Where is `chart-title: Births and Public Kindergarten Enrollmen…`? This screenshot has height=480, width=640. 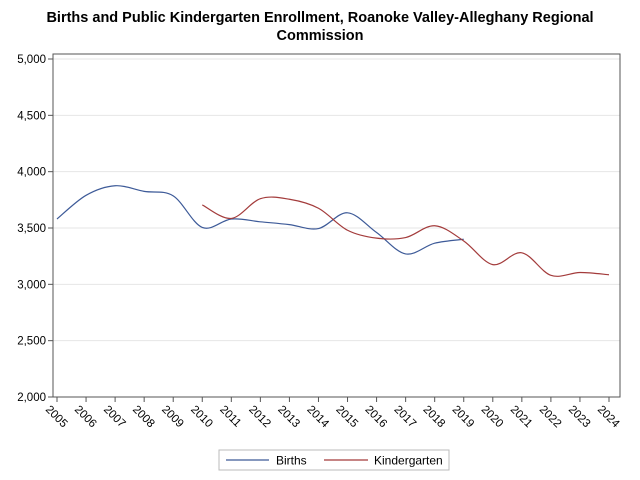 chart-title: Births and Public Kindergarten Enrollmen… is located at coordinates (320, 27).